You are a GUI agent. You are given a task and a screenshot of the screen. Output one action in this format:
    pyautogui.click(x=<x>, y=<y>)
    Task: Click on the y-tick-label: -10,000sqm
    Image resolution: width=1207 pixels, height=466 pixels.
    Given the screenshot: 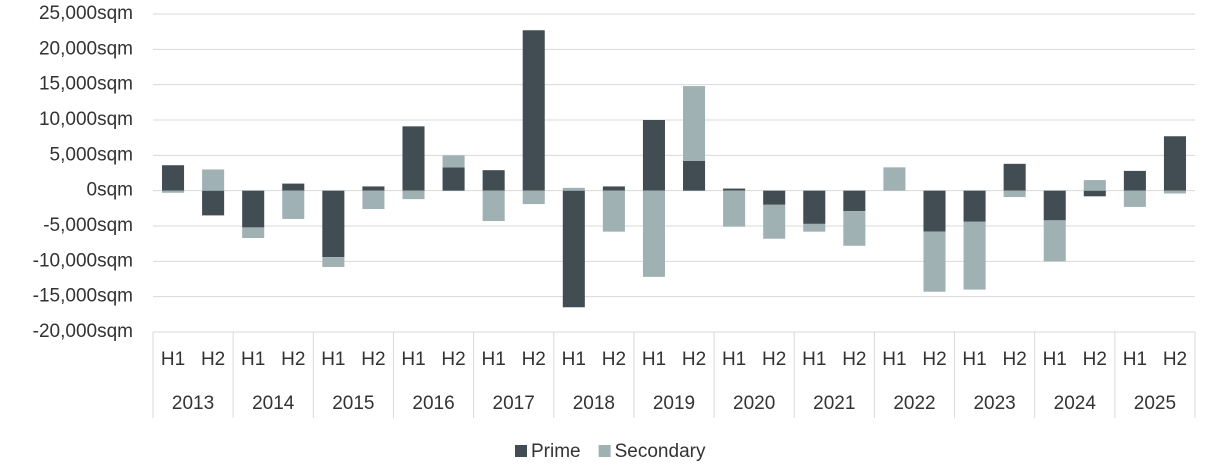 What is the action you would take?
    pyautogui.click(x=83, y=260)
    